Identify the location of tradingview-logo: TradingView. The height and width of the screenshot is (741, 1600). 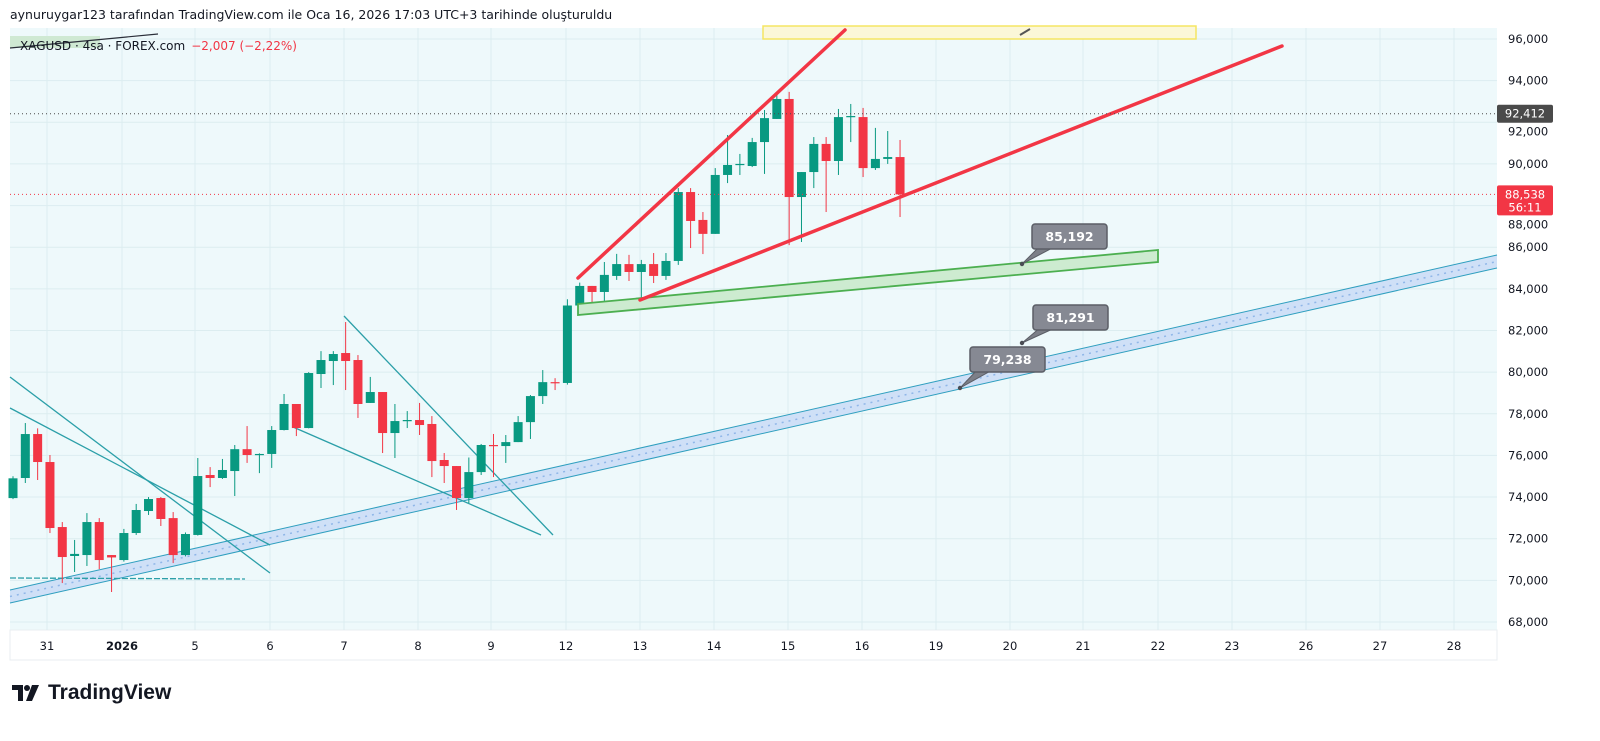
(91, 693).